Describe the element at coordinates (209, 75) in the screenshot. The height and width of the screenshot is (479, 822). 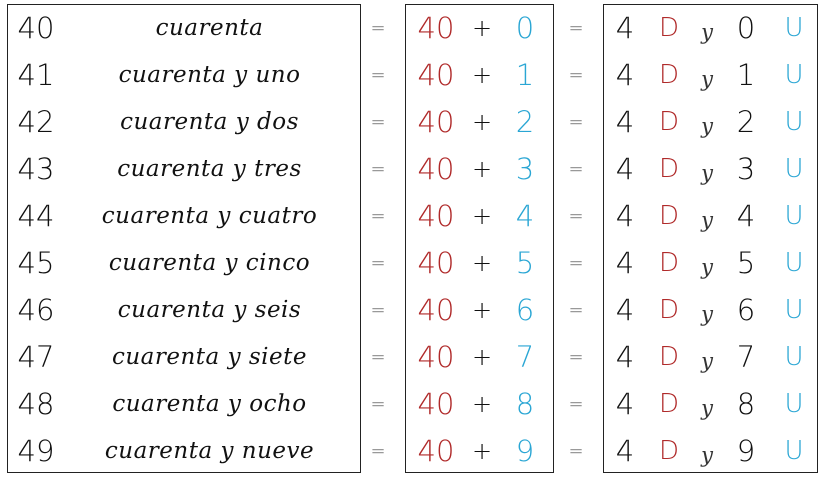
I see `number-words: cuarenta y uno` at that location.